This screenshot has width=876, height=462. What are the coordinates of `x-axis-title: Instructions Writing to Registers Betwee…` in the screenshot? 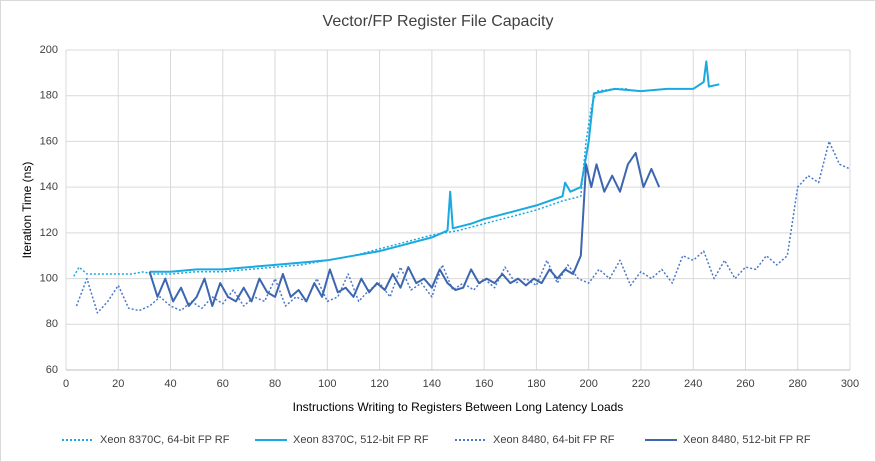 It's located at (458, 407).